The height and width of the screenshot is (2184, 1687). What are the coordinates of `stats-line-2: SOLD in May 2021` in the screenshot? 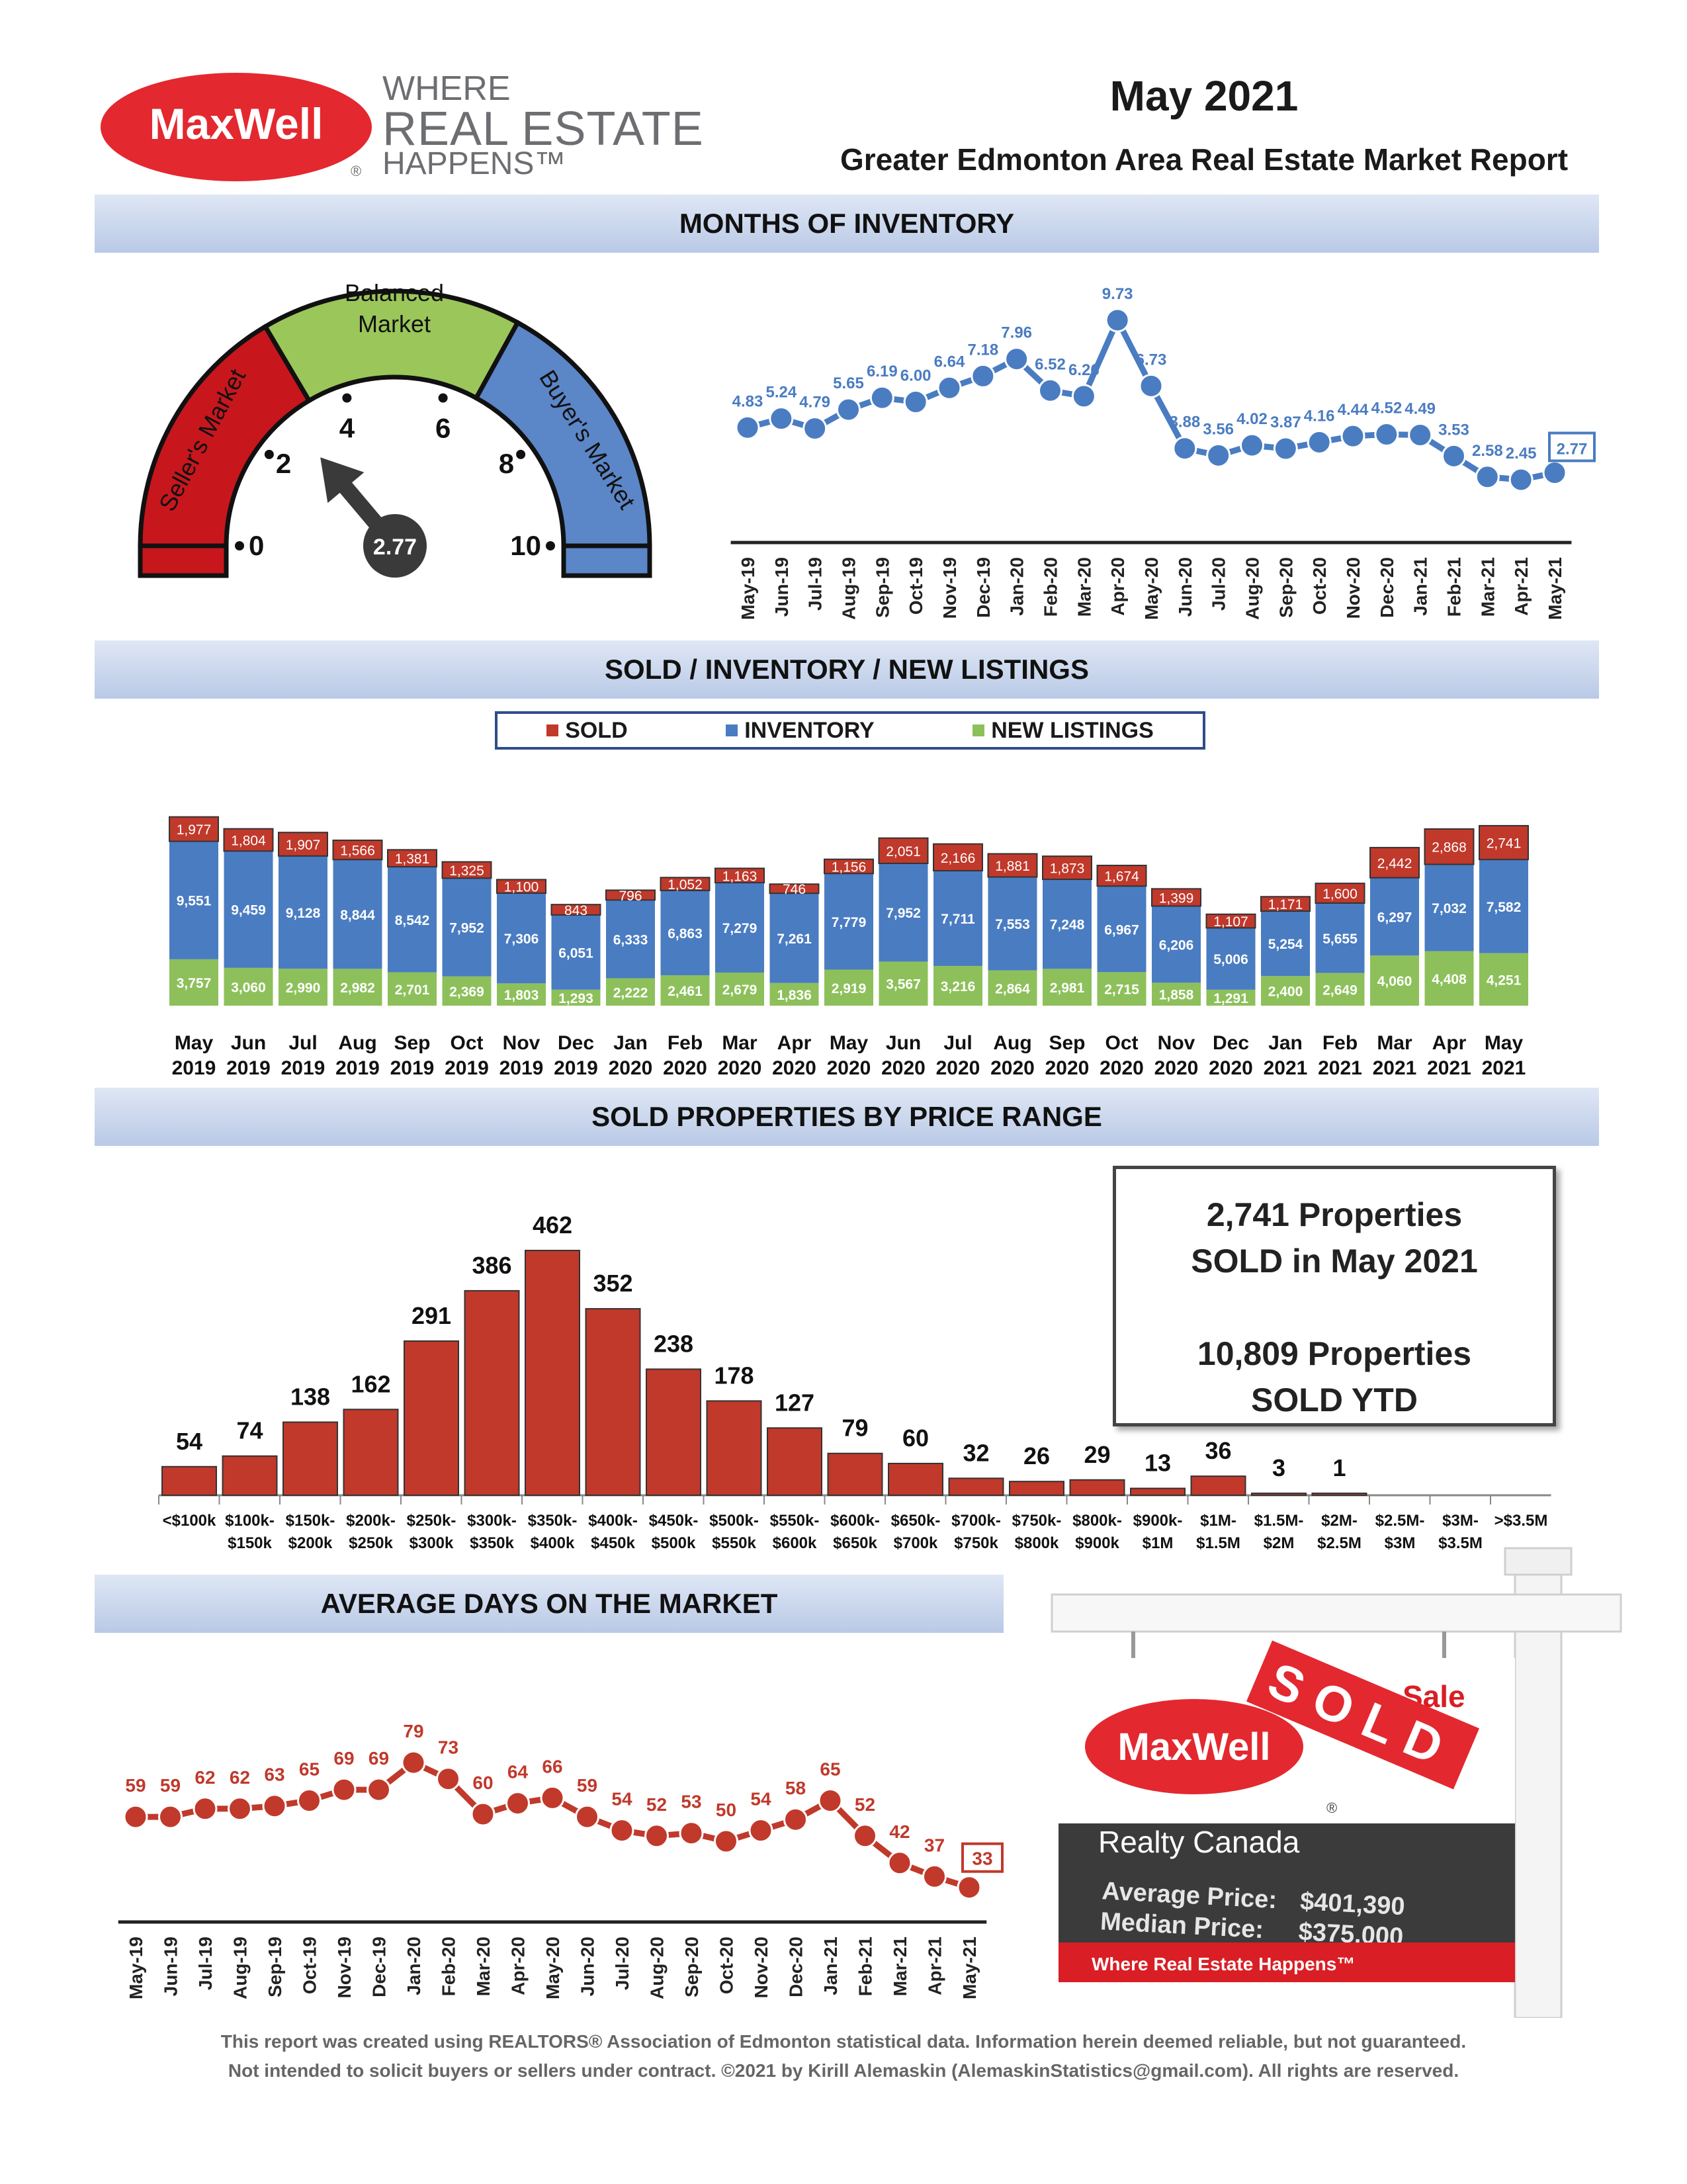 It's located at (1334, 1261).